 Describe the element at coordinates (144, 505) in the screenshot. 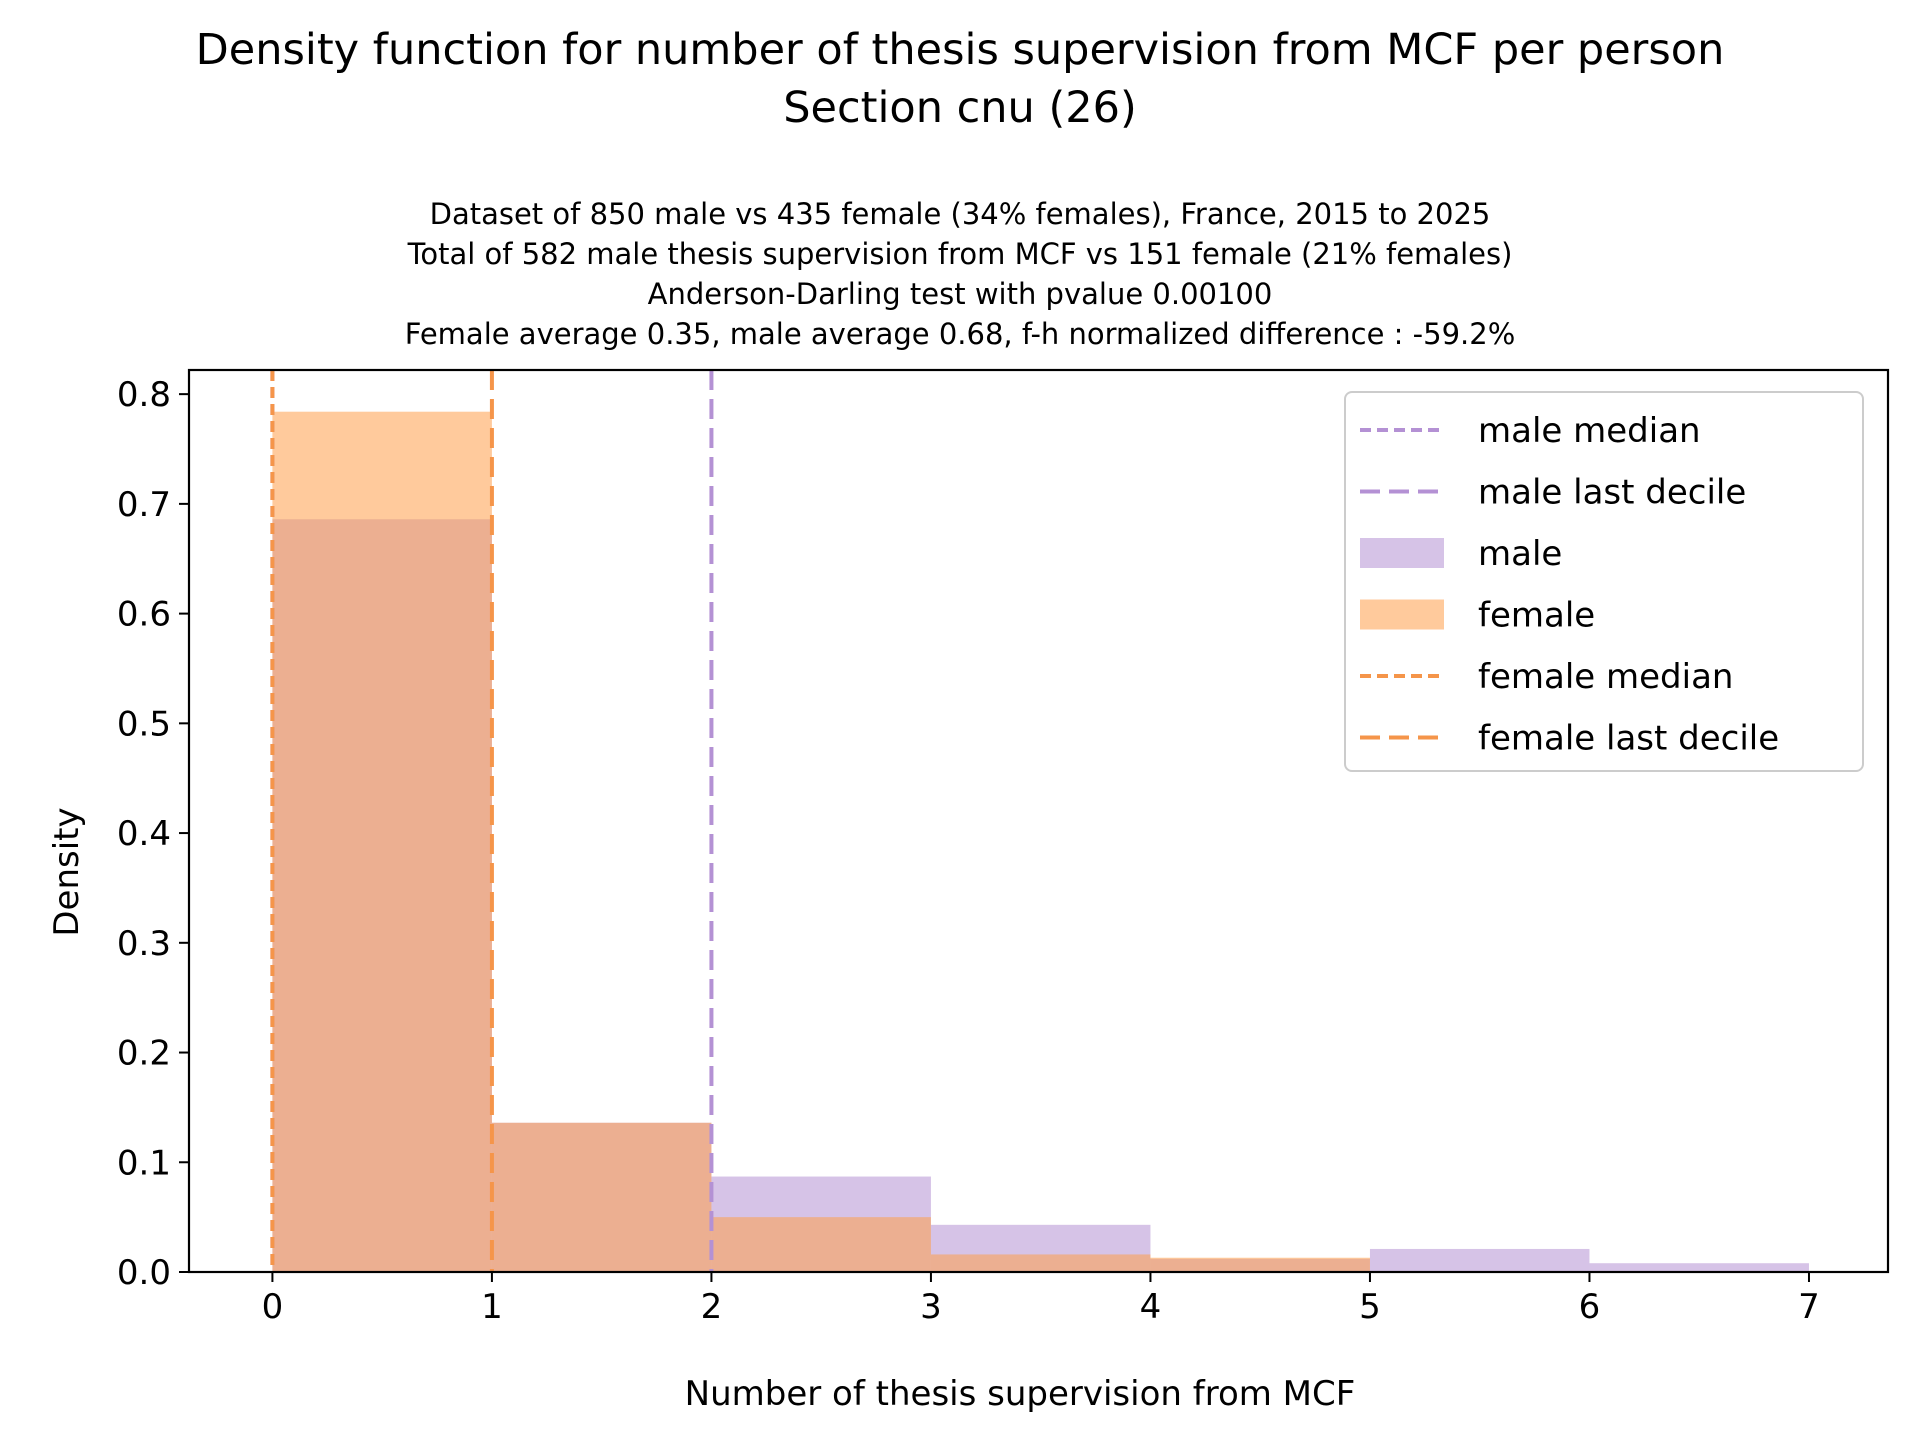

I see `y-tick-label-7: 0.7` at that location.